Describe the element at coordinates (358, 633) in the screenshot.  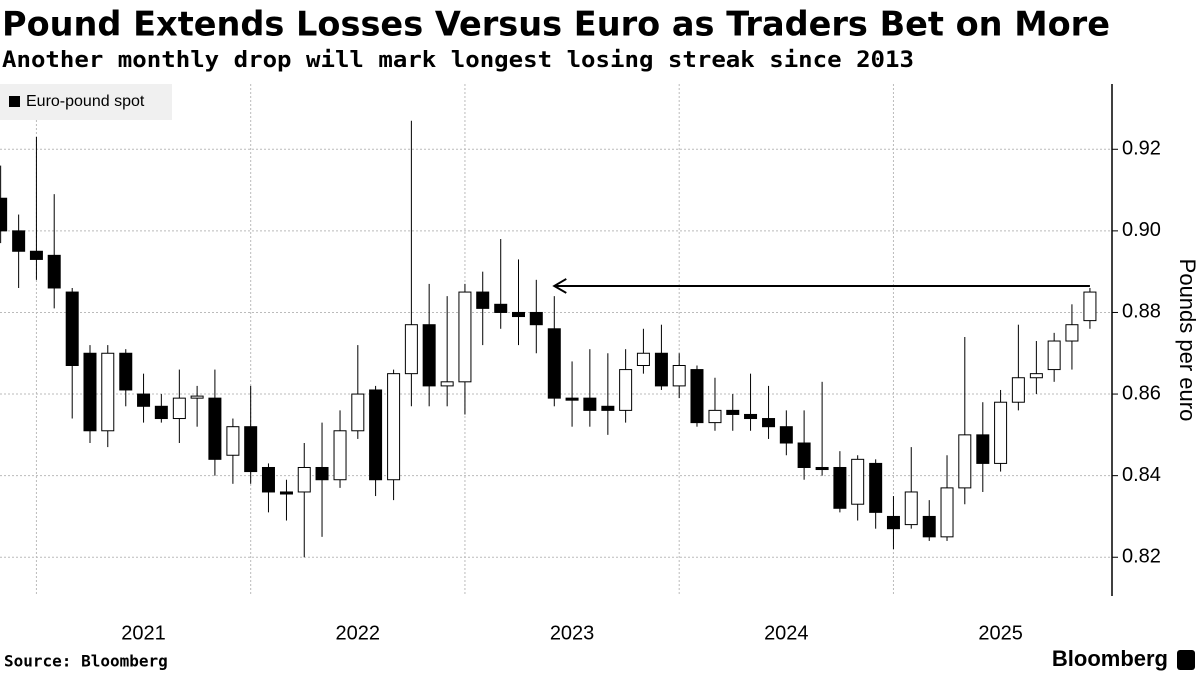
I see `x-tick-label: 2022` at that location.